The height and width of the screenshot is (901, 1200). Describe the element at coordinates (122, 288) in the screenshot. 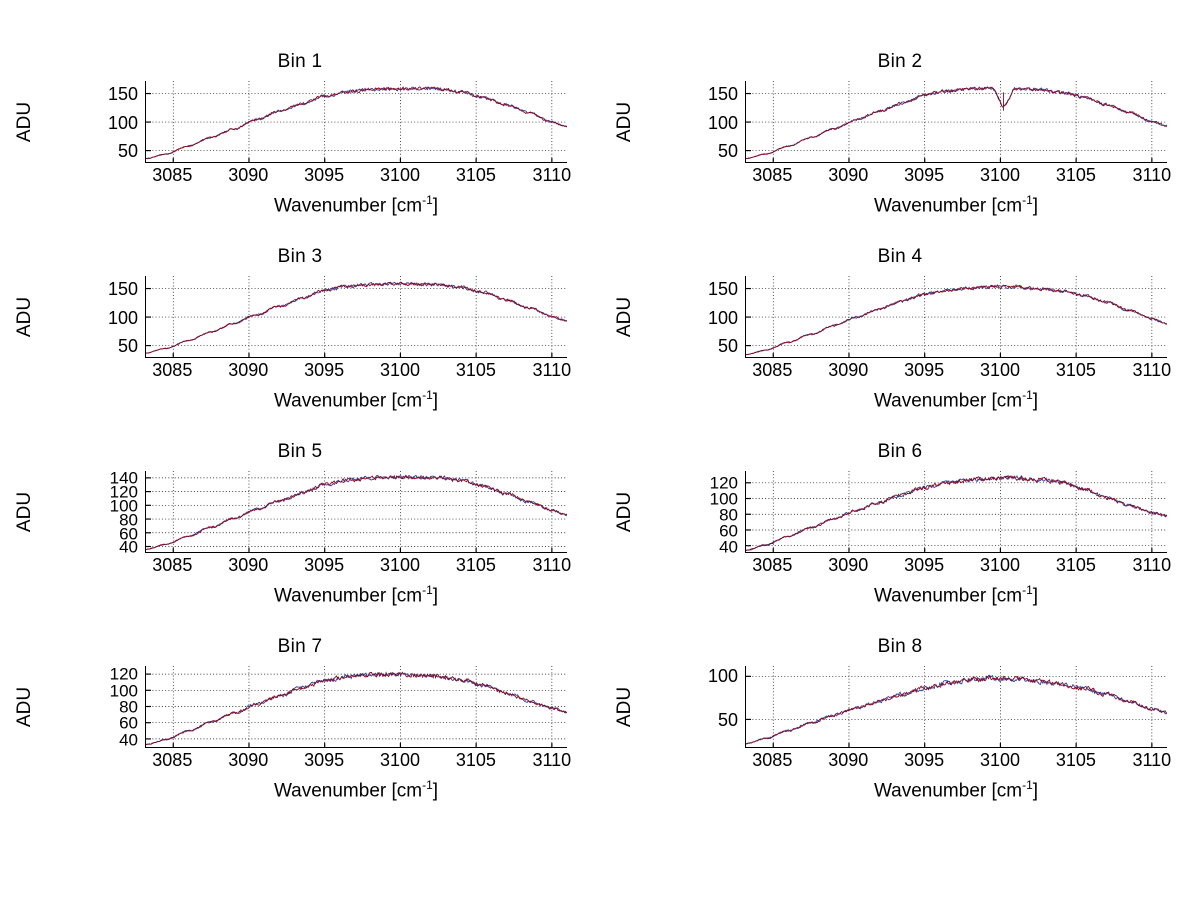

I see `y-tick-label: 150` at that location.